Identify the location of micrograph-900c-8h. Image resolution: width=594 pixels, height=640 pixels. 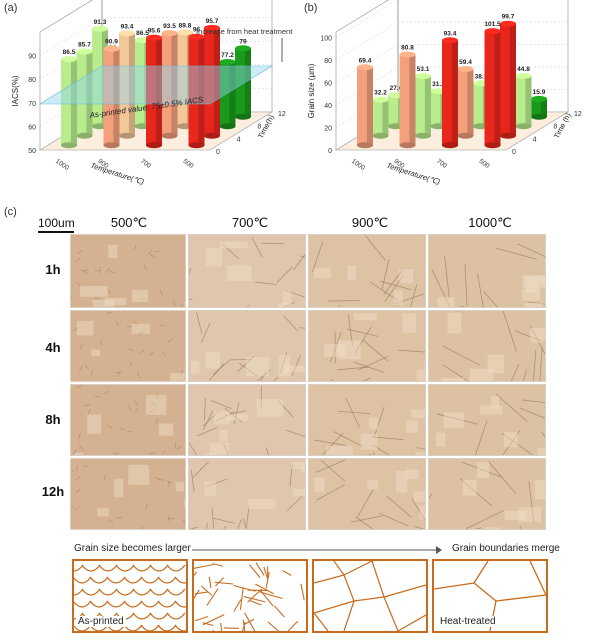
(367, 420).